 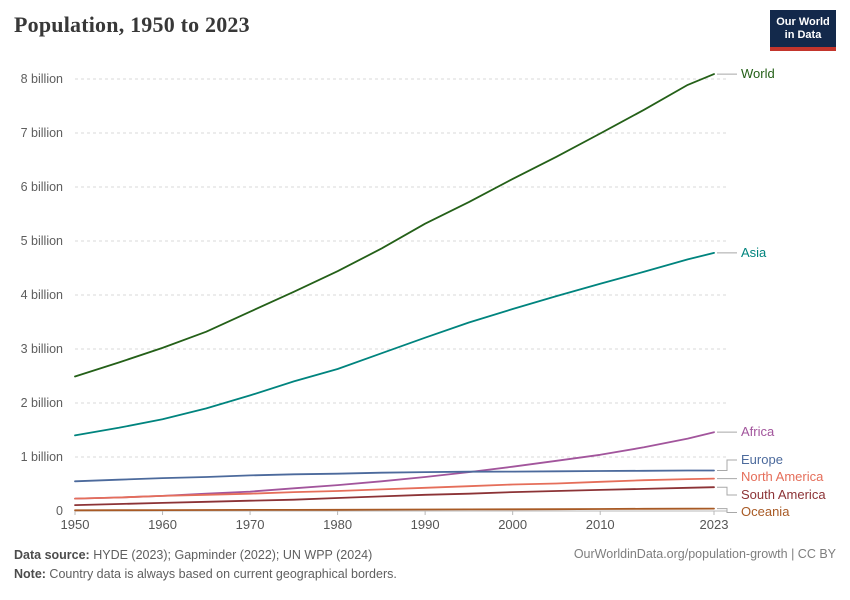 What do you see at coordinates (758, 74) in the screenshot?
I see `series-label-world: World` at bounding box center [758, 74].